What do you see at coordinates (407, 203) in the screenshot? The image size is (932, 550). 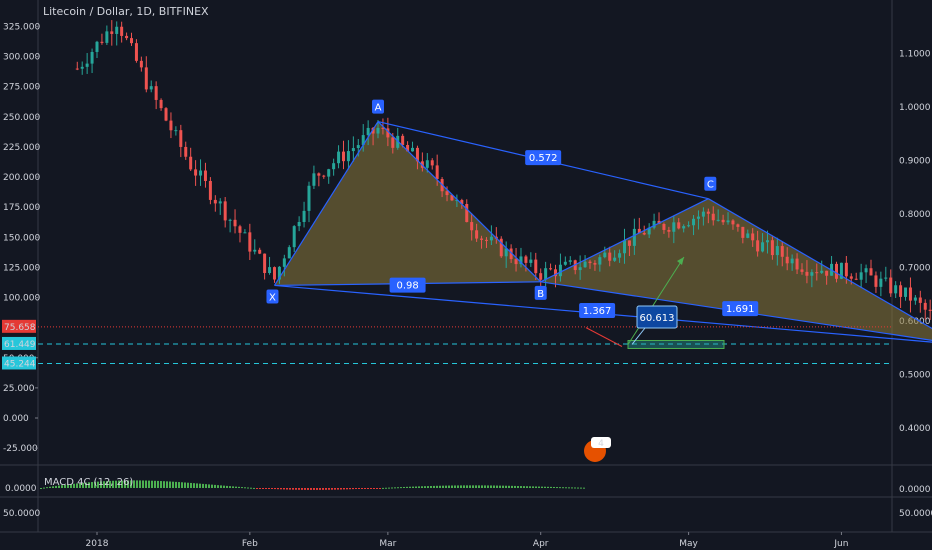 I see `pattern-triangle-xab` at bounding box center [407, 203].